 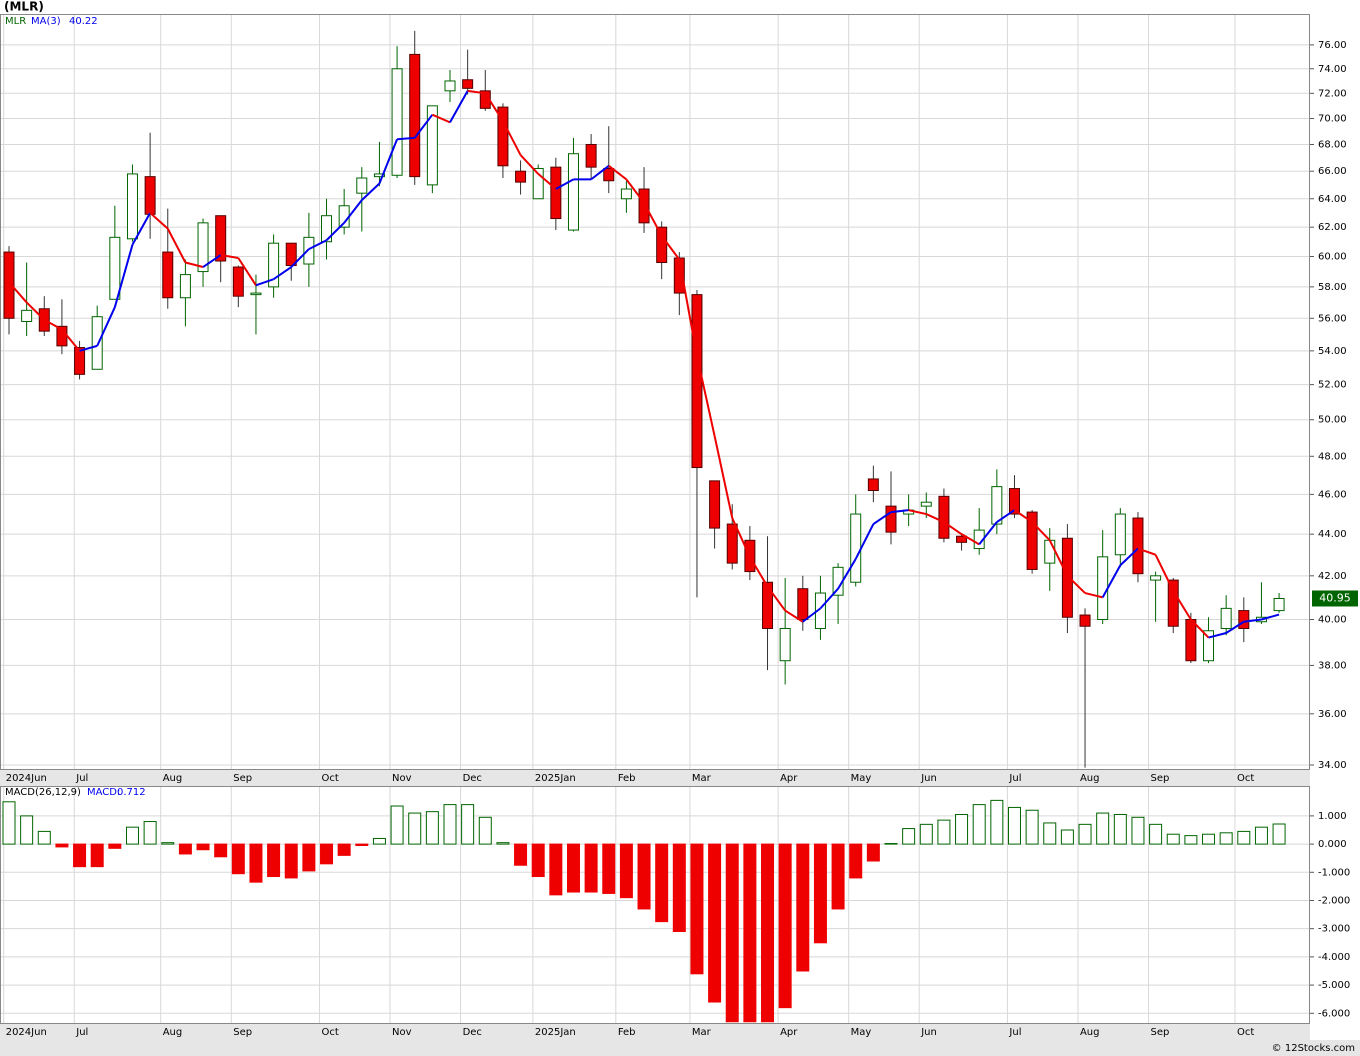 I want to click on x-tick-label: Jun, so click(x=928, y=1032).